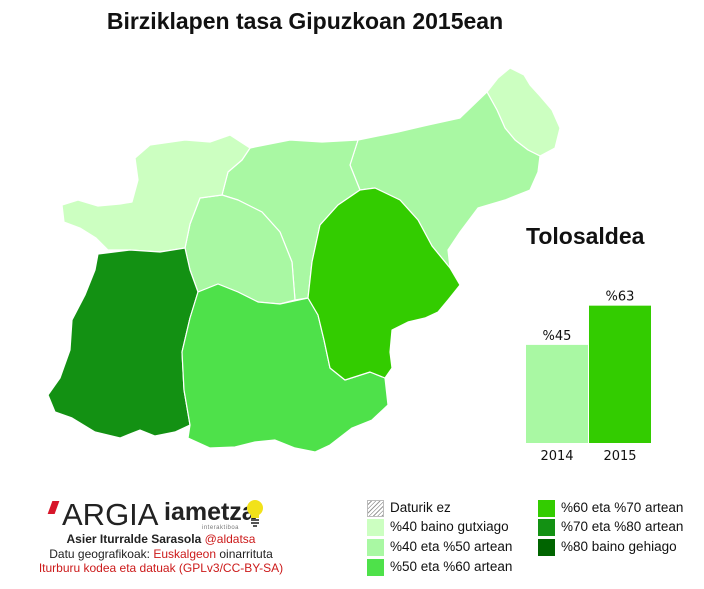 This screenshot has height=589, width=704. I want to click on region-south, so click(285, 368).